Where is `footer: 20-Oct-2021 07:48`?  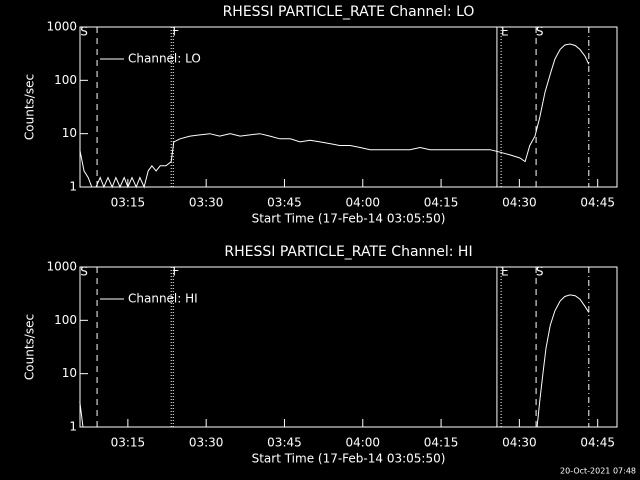
footer: 20-Oct-2021 07:48 is located at coordinates (598, 471).